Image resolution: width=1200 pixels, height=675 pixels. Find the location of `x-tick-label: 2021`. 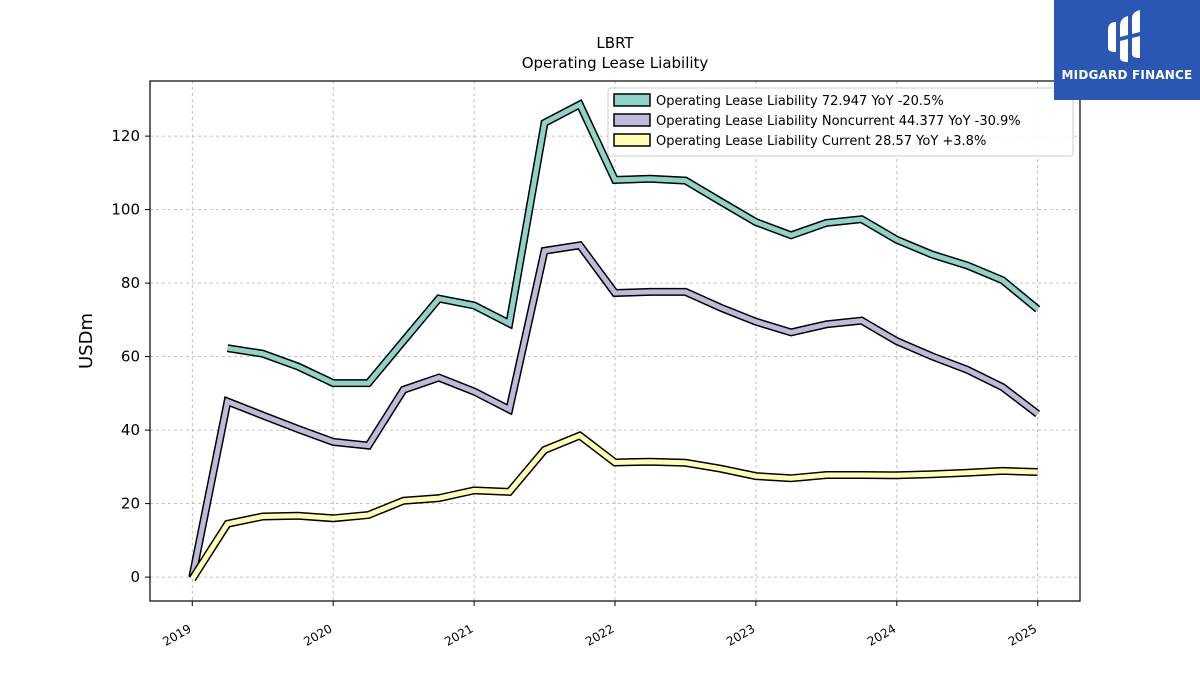

x-tick-label: 2021 is located at coordinates (458, 634).